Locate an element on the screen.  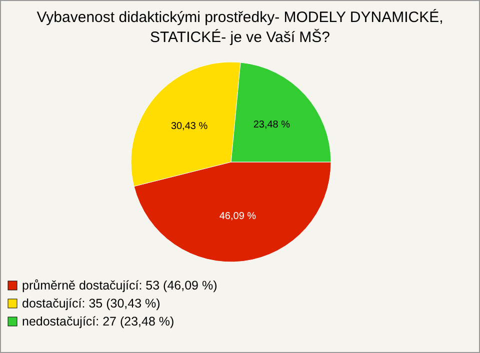
data-label: 30,43 % is located at coordinates (189, 126).